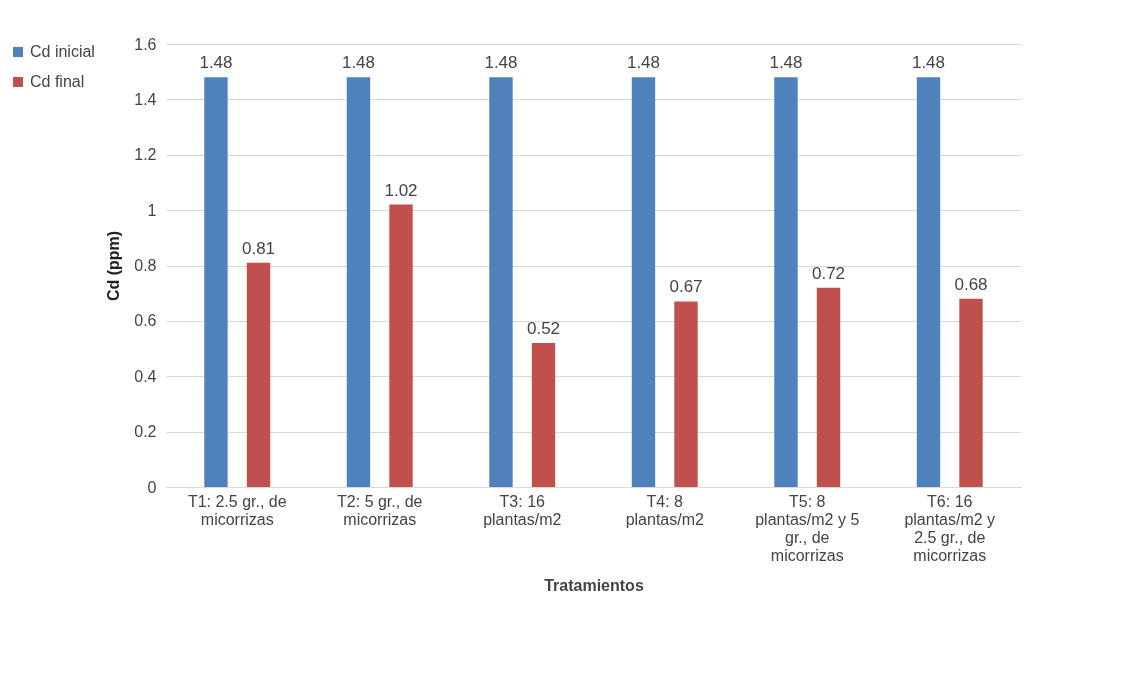 The image size is (1148, 696). Describe the element at coordinates (145, 99) in the screenshot. I see `y-tick-label: 1.4` at that location.